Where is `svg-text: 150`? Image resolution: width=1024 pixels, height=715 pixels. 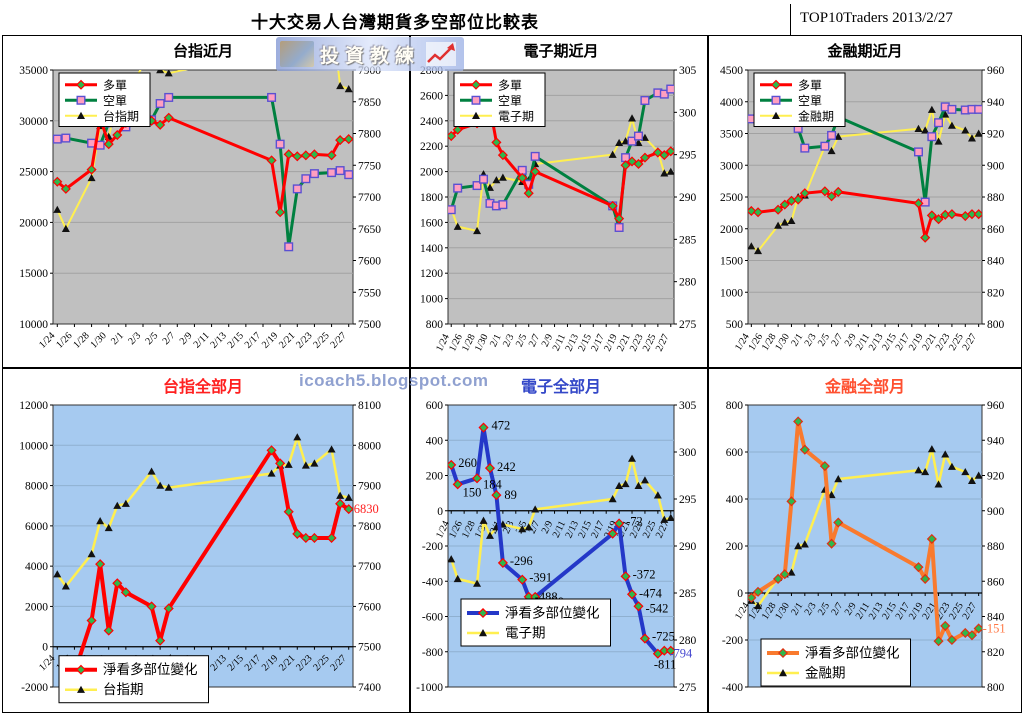
svg-text: 150 is located at coordinates (472, 492).